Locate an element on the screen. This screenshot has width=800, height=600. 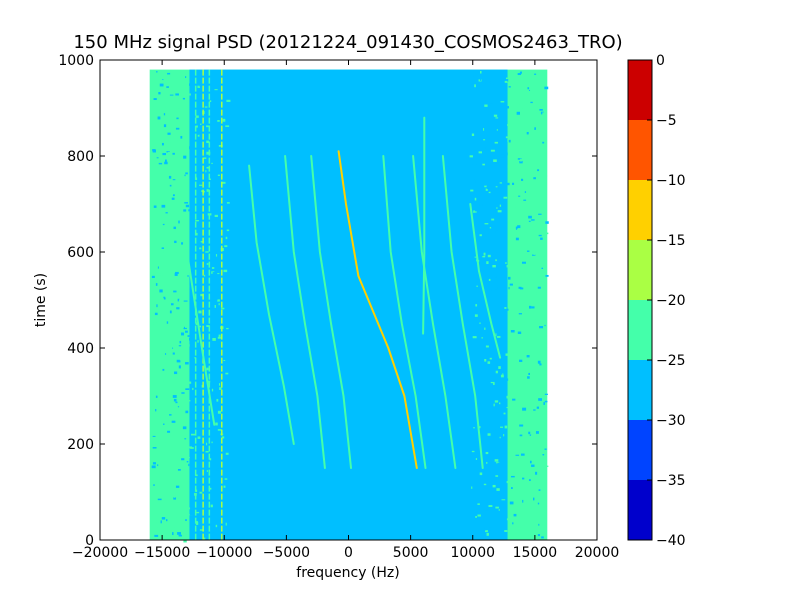
colorbar-tick-label: −30 is located at coordinates (671, 421).